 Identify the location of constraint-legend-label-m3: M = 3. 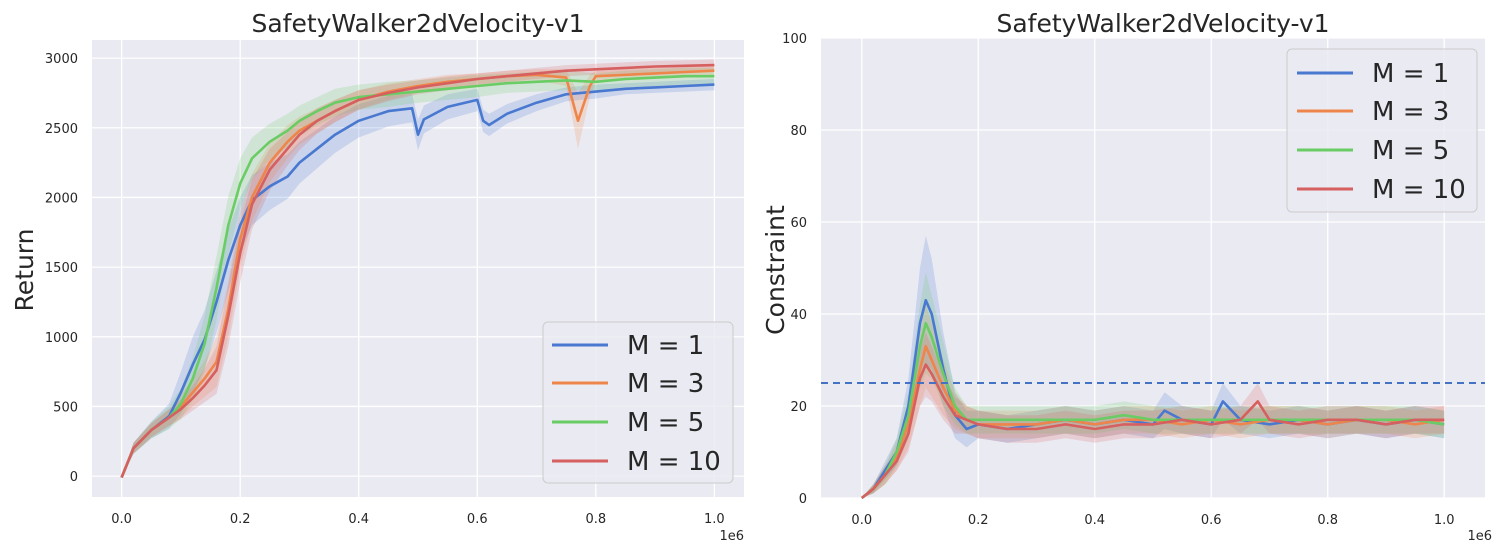
(1410, 112).